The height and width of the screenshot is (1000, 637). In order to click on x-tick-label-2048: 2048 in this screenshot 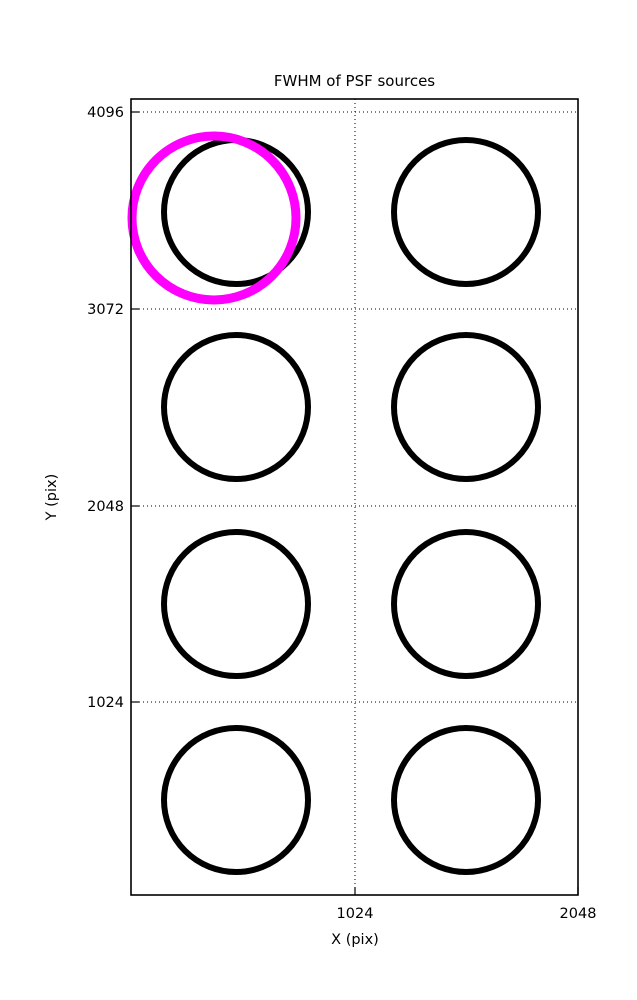, I will do `click(578, 914)`.